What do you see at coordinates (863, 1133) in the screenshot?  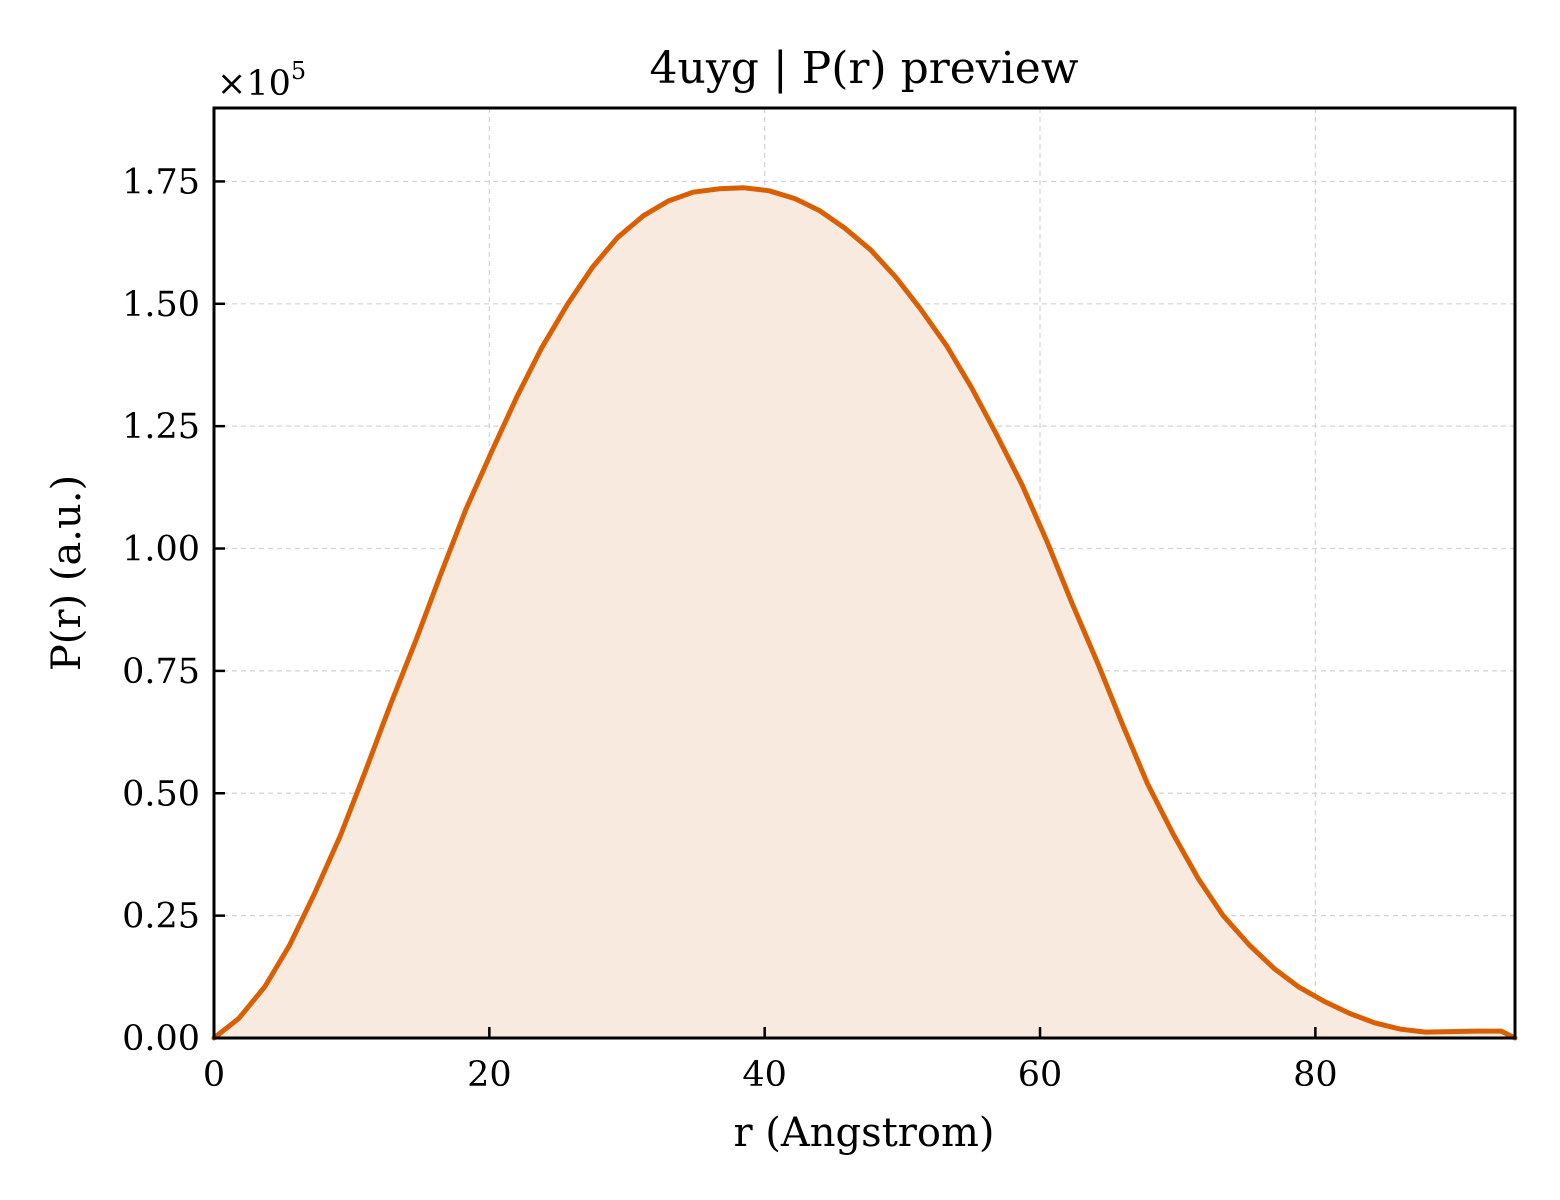 I see `x-axis-label: r (Angstrom)` at bounding box center [863, 1133].